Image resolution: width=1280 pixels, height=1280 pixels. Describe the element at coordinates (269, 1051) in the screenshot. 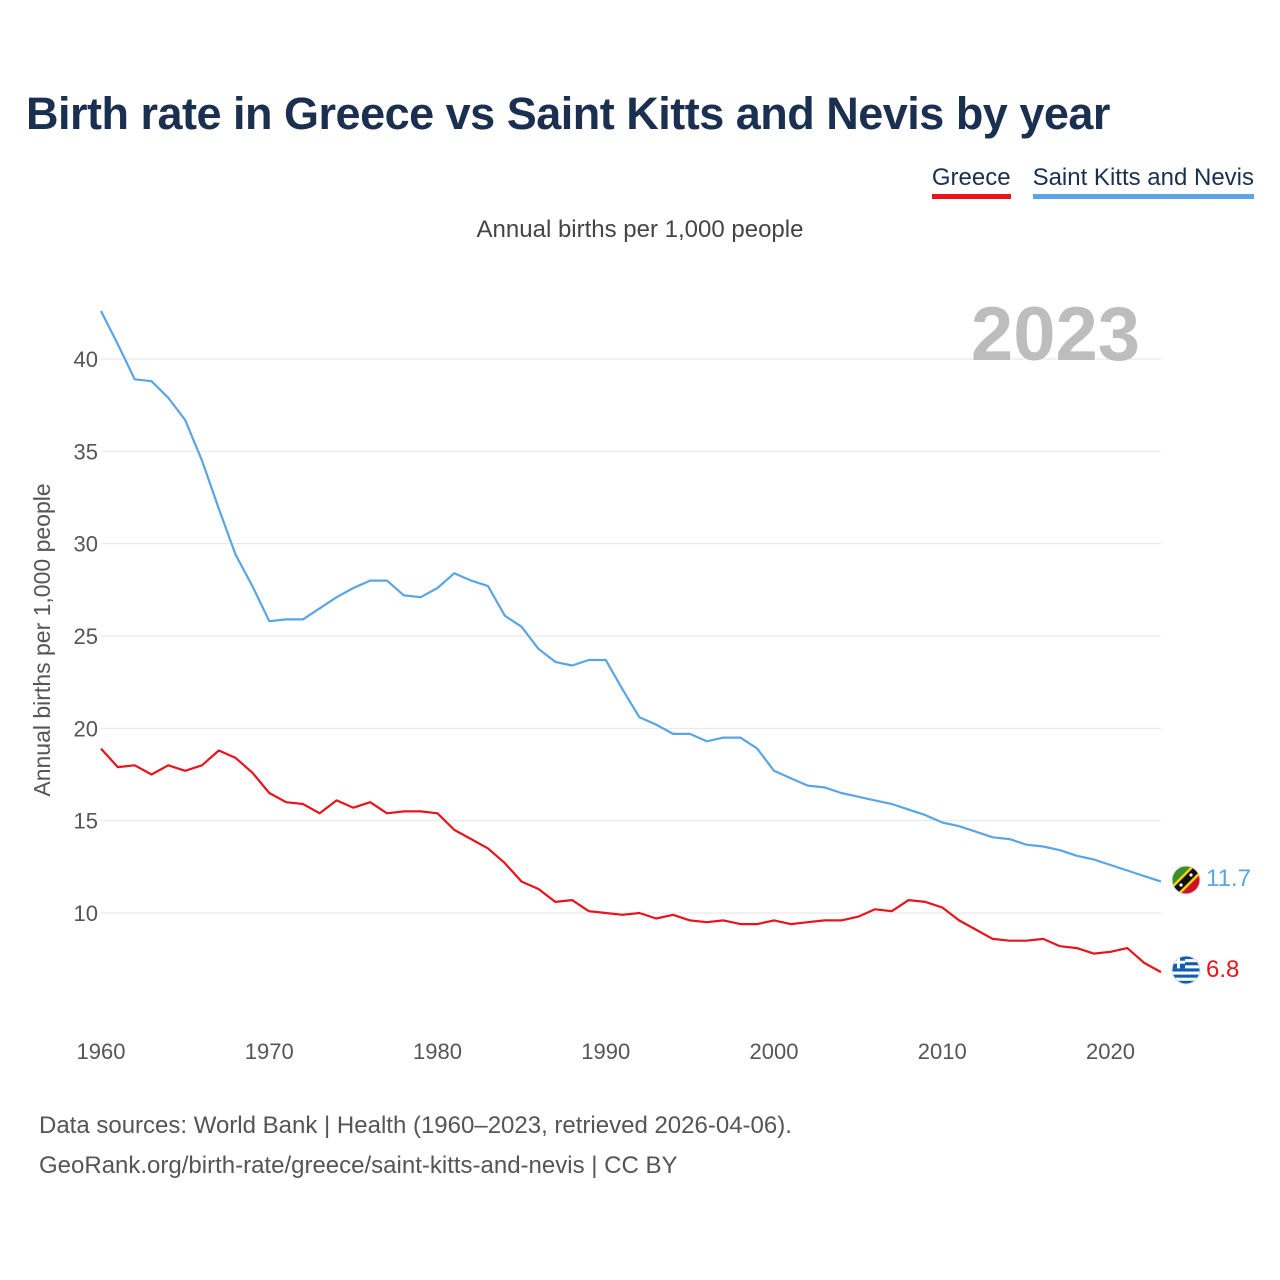

I see `x-tick-label: 1970` at that location.